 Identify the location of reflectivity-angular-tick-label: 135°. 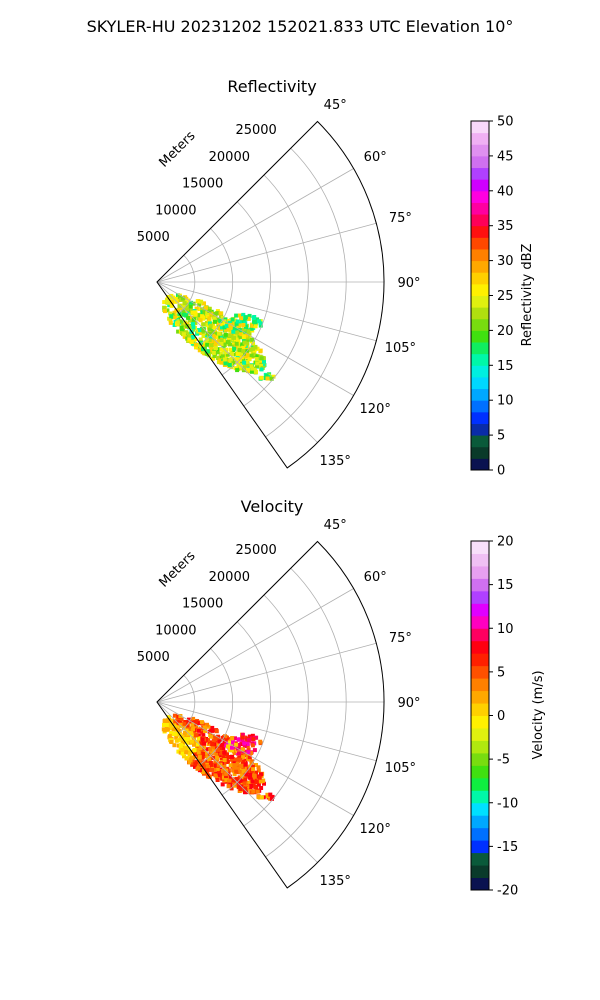
(335, 461).